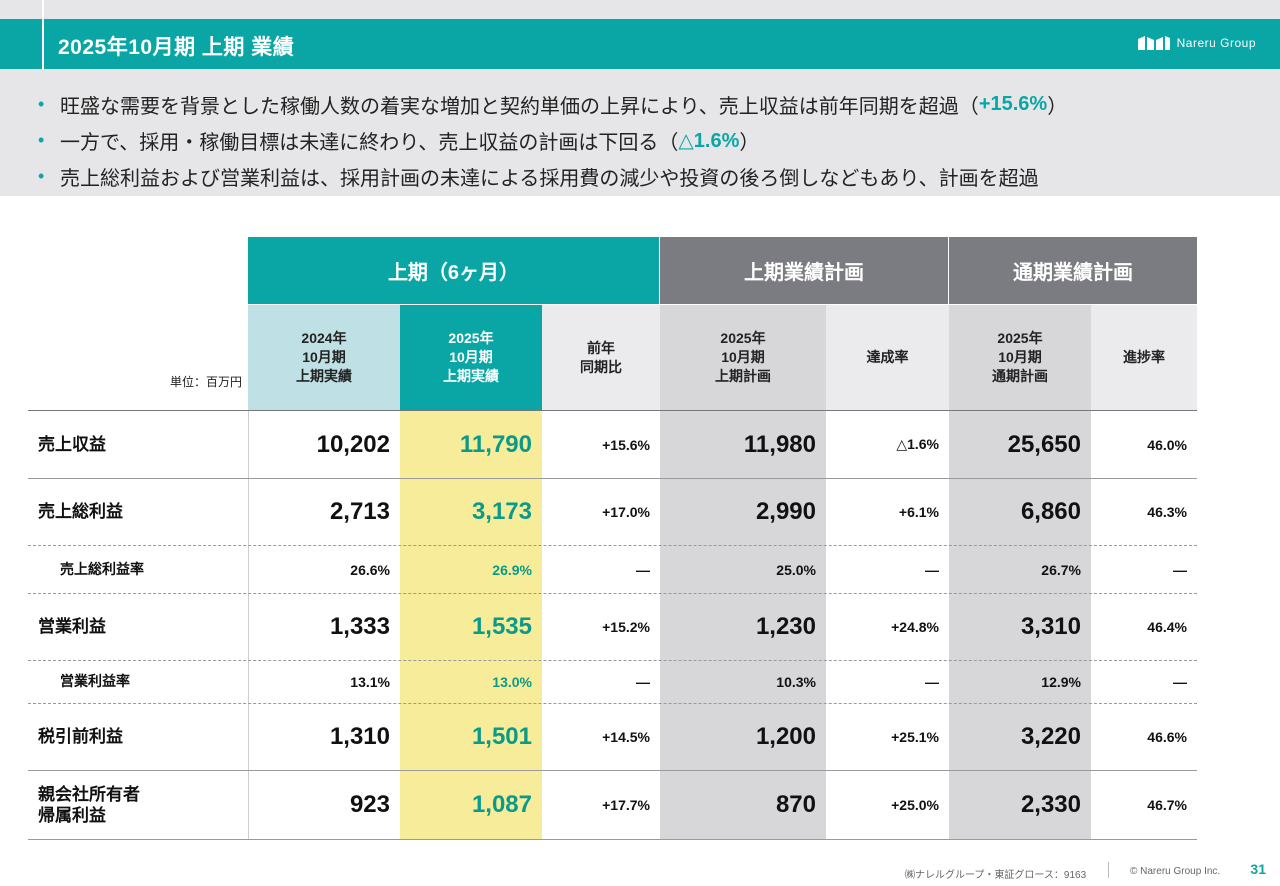 This screenshot has height=886, width=1280. I want to click on table-cell-value: 3,310, so click(1050, 626).